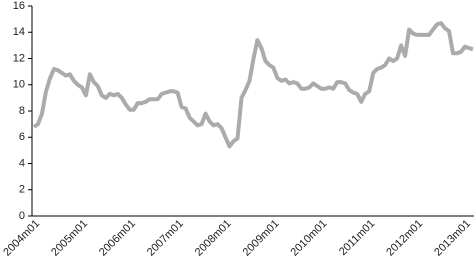 This screenshot has height=273, width=474. What do you see at coordinates (21, 238) in the screenshot?
I see `x-tick-label: 2004m01` at bounding box center [21, 238].